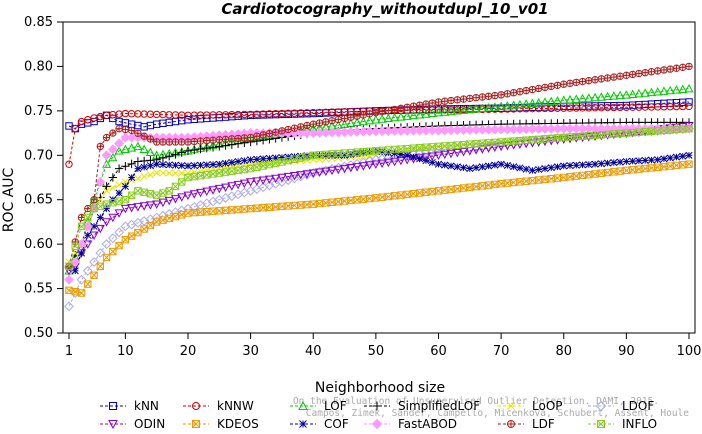 The image size is (702, 434). What do you see at coordinates (439, 406) in the screenshot?
I see `legend-label: SimplifiedLOF` at bounding box center [439, 406].